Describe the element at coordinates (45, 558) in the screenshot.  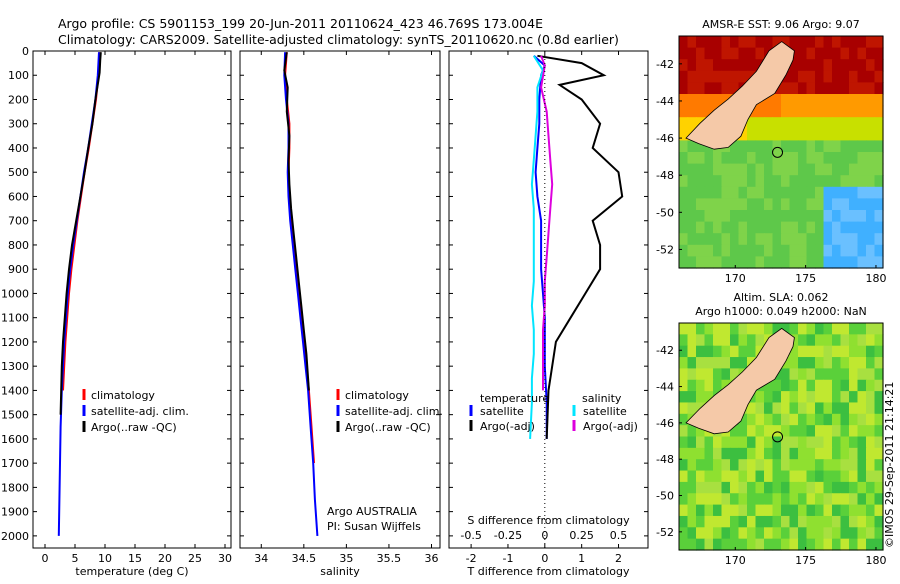
I see `temperature-xtick-label: 0` at that location.